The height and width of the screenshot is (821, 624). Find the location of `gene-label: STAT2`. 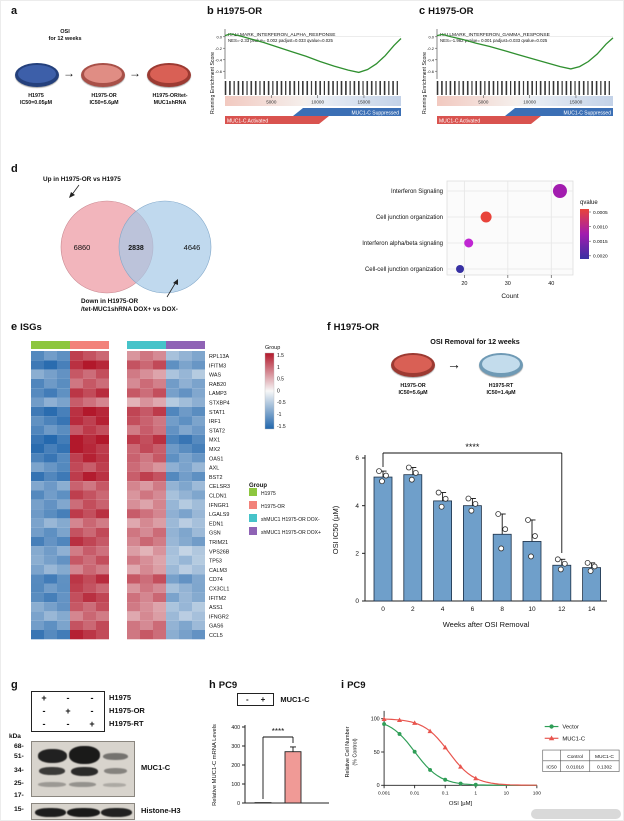

gene-label: STAT2 is located at coordinates (217, 431).